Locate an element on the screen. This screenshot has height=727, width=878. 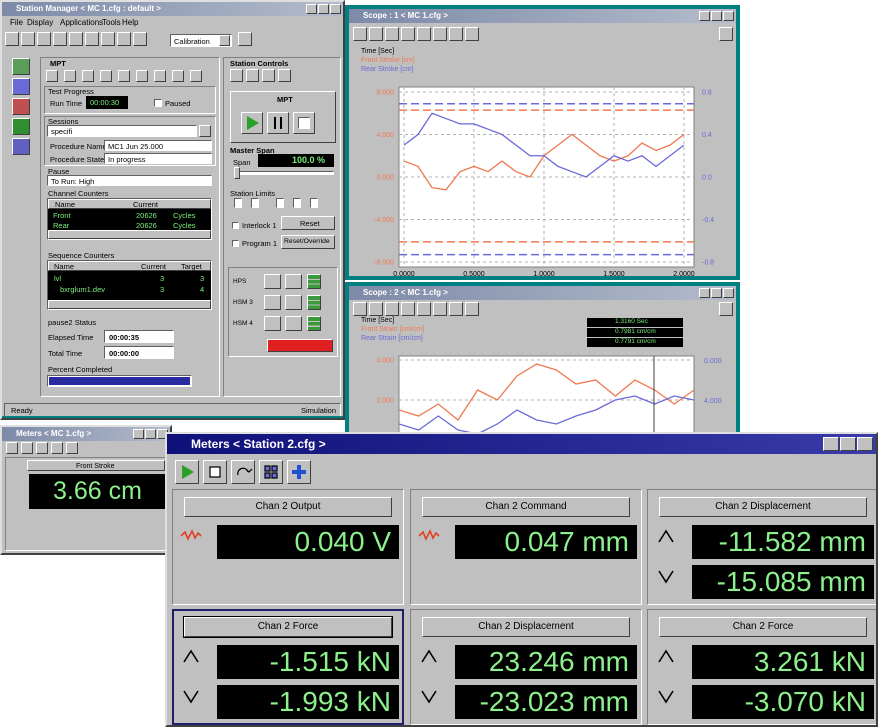
hold-button is located at coordinates (278, 123).